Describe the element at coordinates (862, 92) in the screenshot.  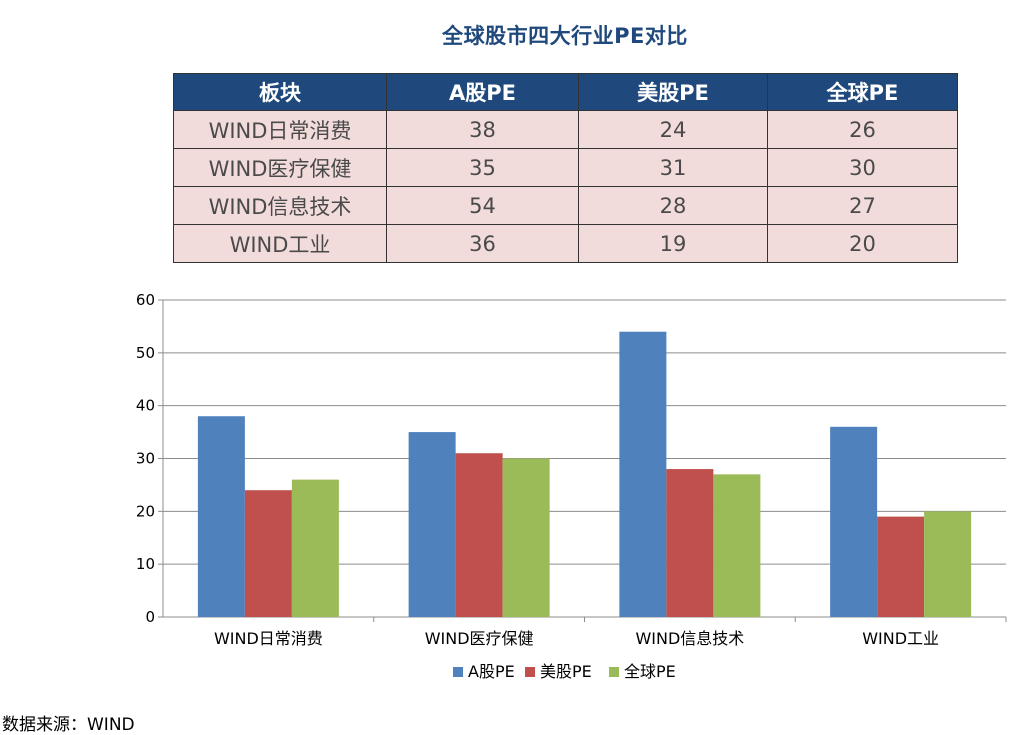
I see `table-header-cell: 全球PE` at that location.